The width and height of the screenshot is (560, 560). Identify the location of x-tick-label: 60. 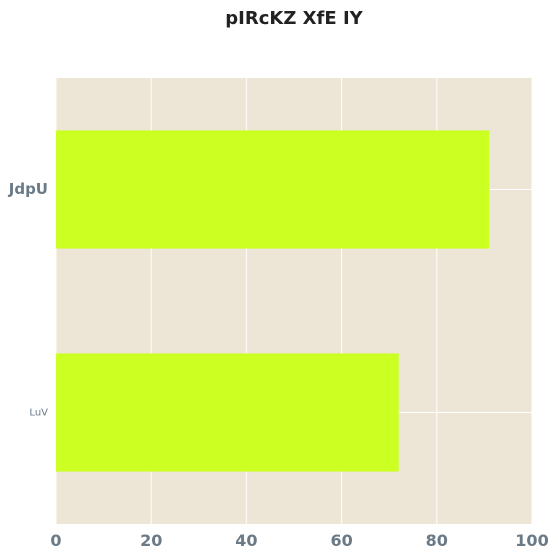
(341, 540).